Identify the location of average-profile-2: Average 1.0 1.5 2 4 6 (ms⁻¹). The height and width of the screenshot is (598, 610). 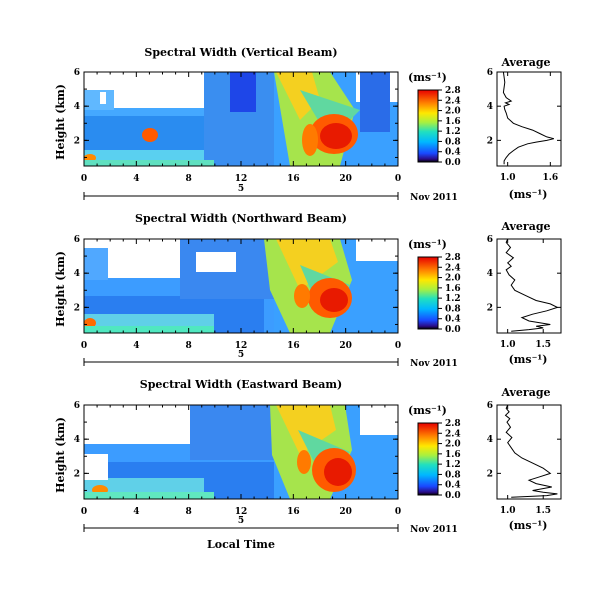
(524, 293).